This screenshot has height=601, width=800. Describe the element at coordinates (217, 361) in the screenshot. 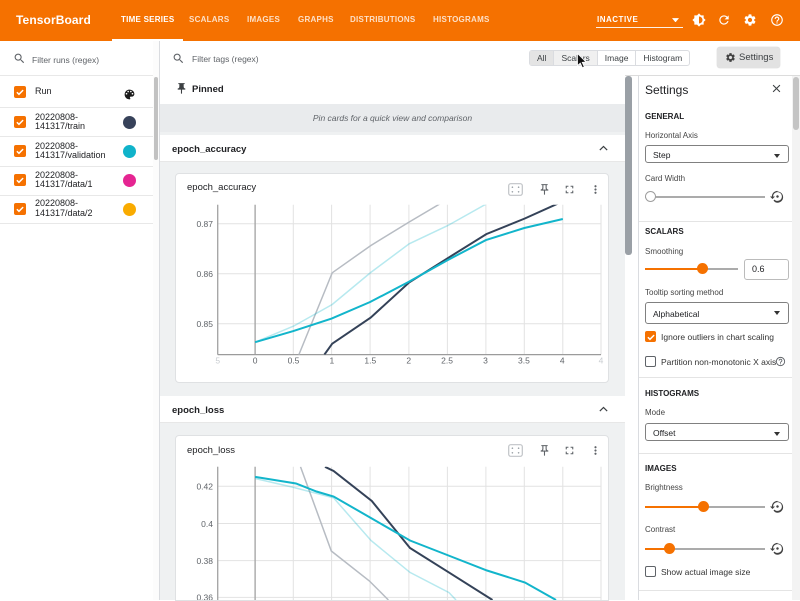

I see `svg-text: 5` at that location.